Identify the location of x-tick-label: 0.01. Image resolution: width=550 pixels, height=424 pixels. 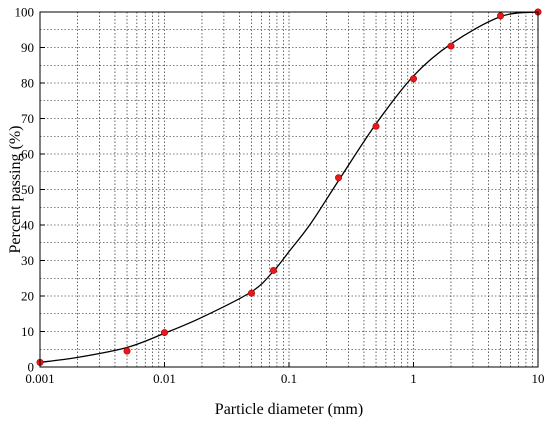
(164, 378).